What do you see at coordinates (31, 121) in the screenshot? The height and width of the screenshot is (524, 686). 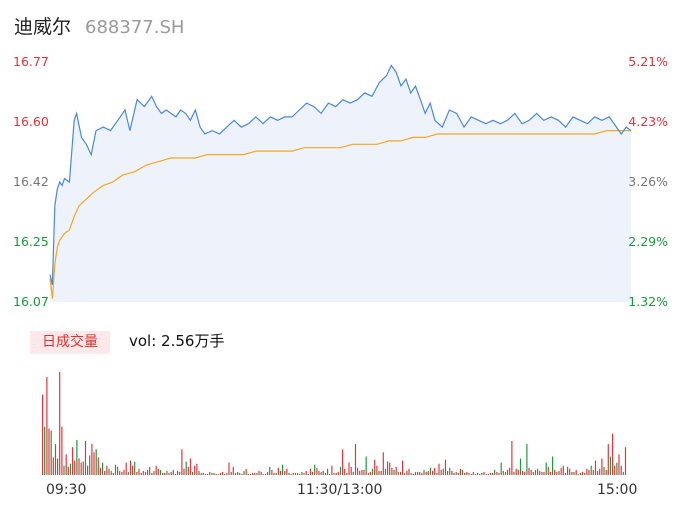 I see `y-left-tick: 16.60` at bounding box center [31, 121].